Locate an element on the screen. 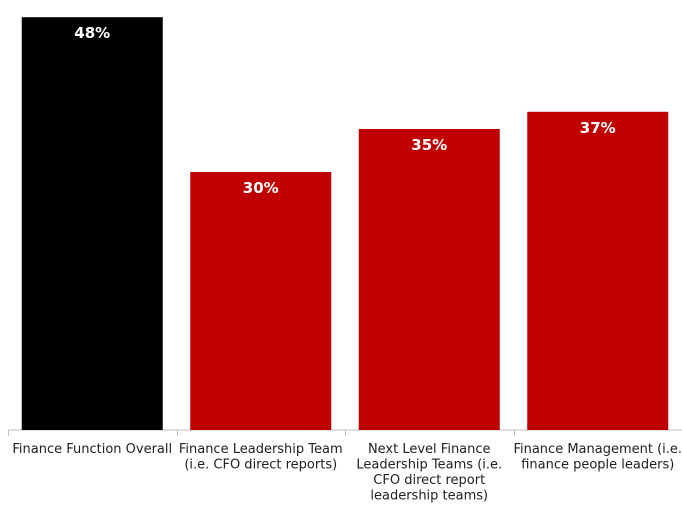 Image resolution: width=682 pixels, height=506 pixels. category-label-1: Finance Function Overall is located at coordinates (92, 449).